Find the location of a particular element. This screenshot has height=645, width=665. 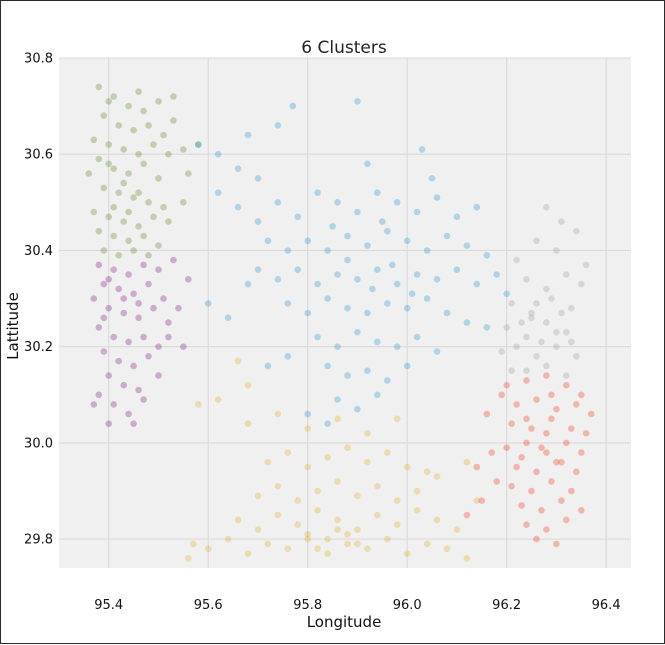

y-tick-label: 30.2 is located at coordinates (38, 347).